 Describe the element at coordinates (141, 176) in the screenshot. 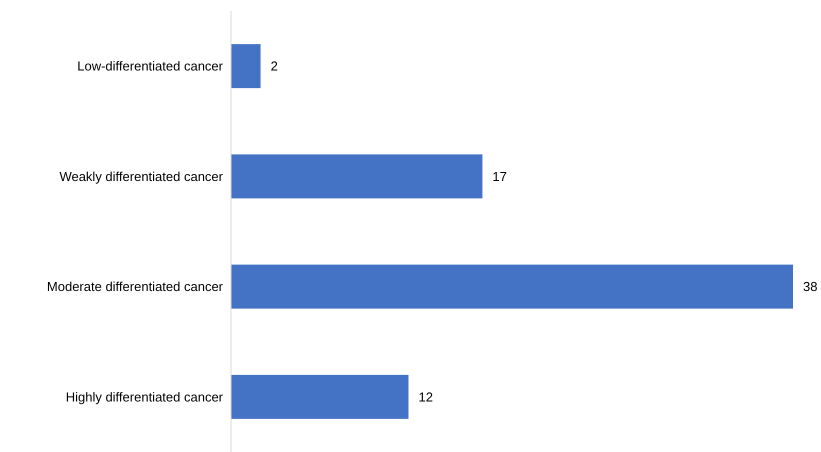

I see `y-tick-label: Weakly differentiated cancer` at that location.